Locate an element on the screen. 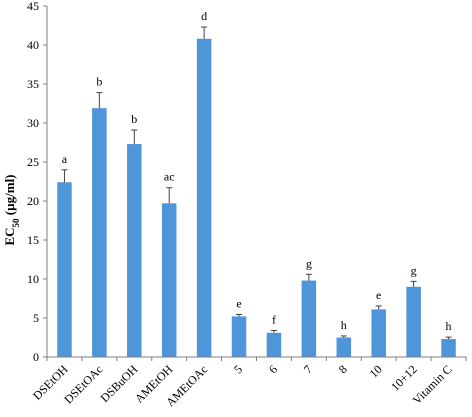  y-axis-label-subscript: 50 is located at coordinates (16, 223).